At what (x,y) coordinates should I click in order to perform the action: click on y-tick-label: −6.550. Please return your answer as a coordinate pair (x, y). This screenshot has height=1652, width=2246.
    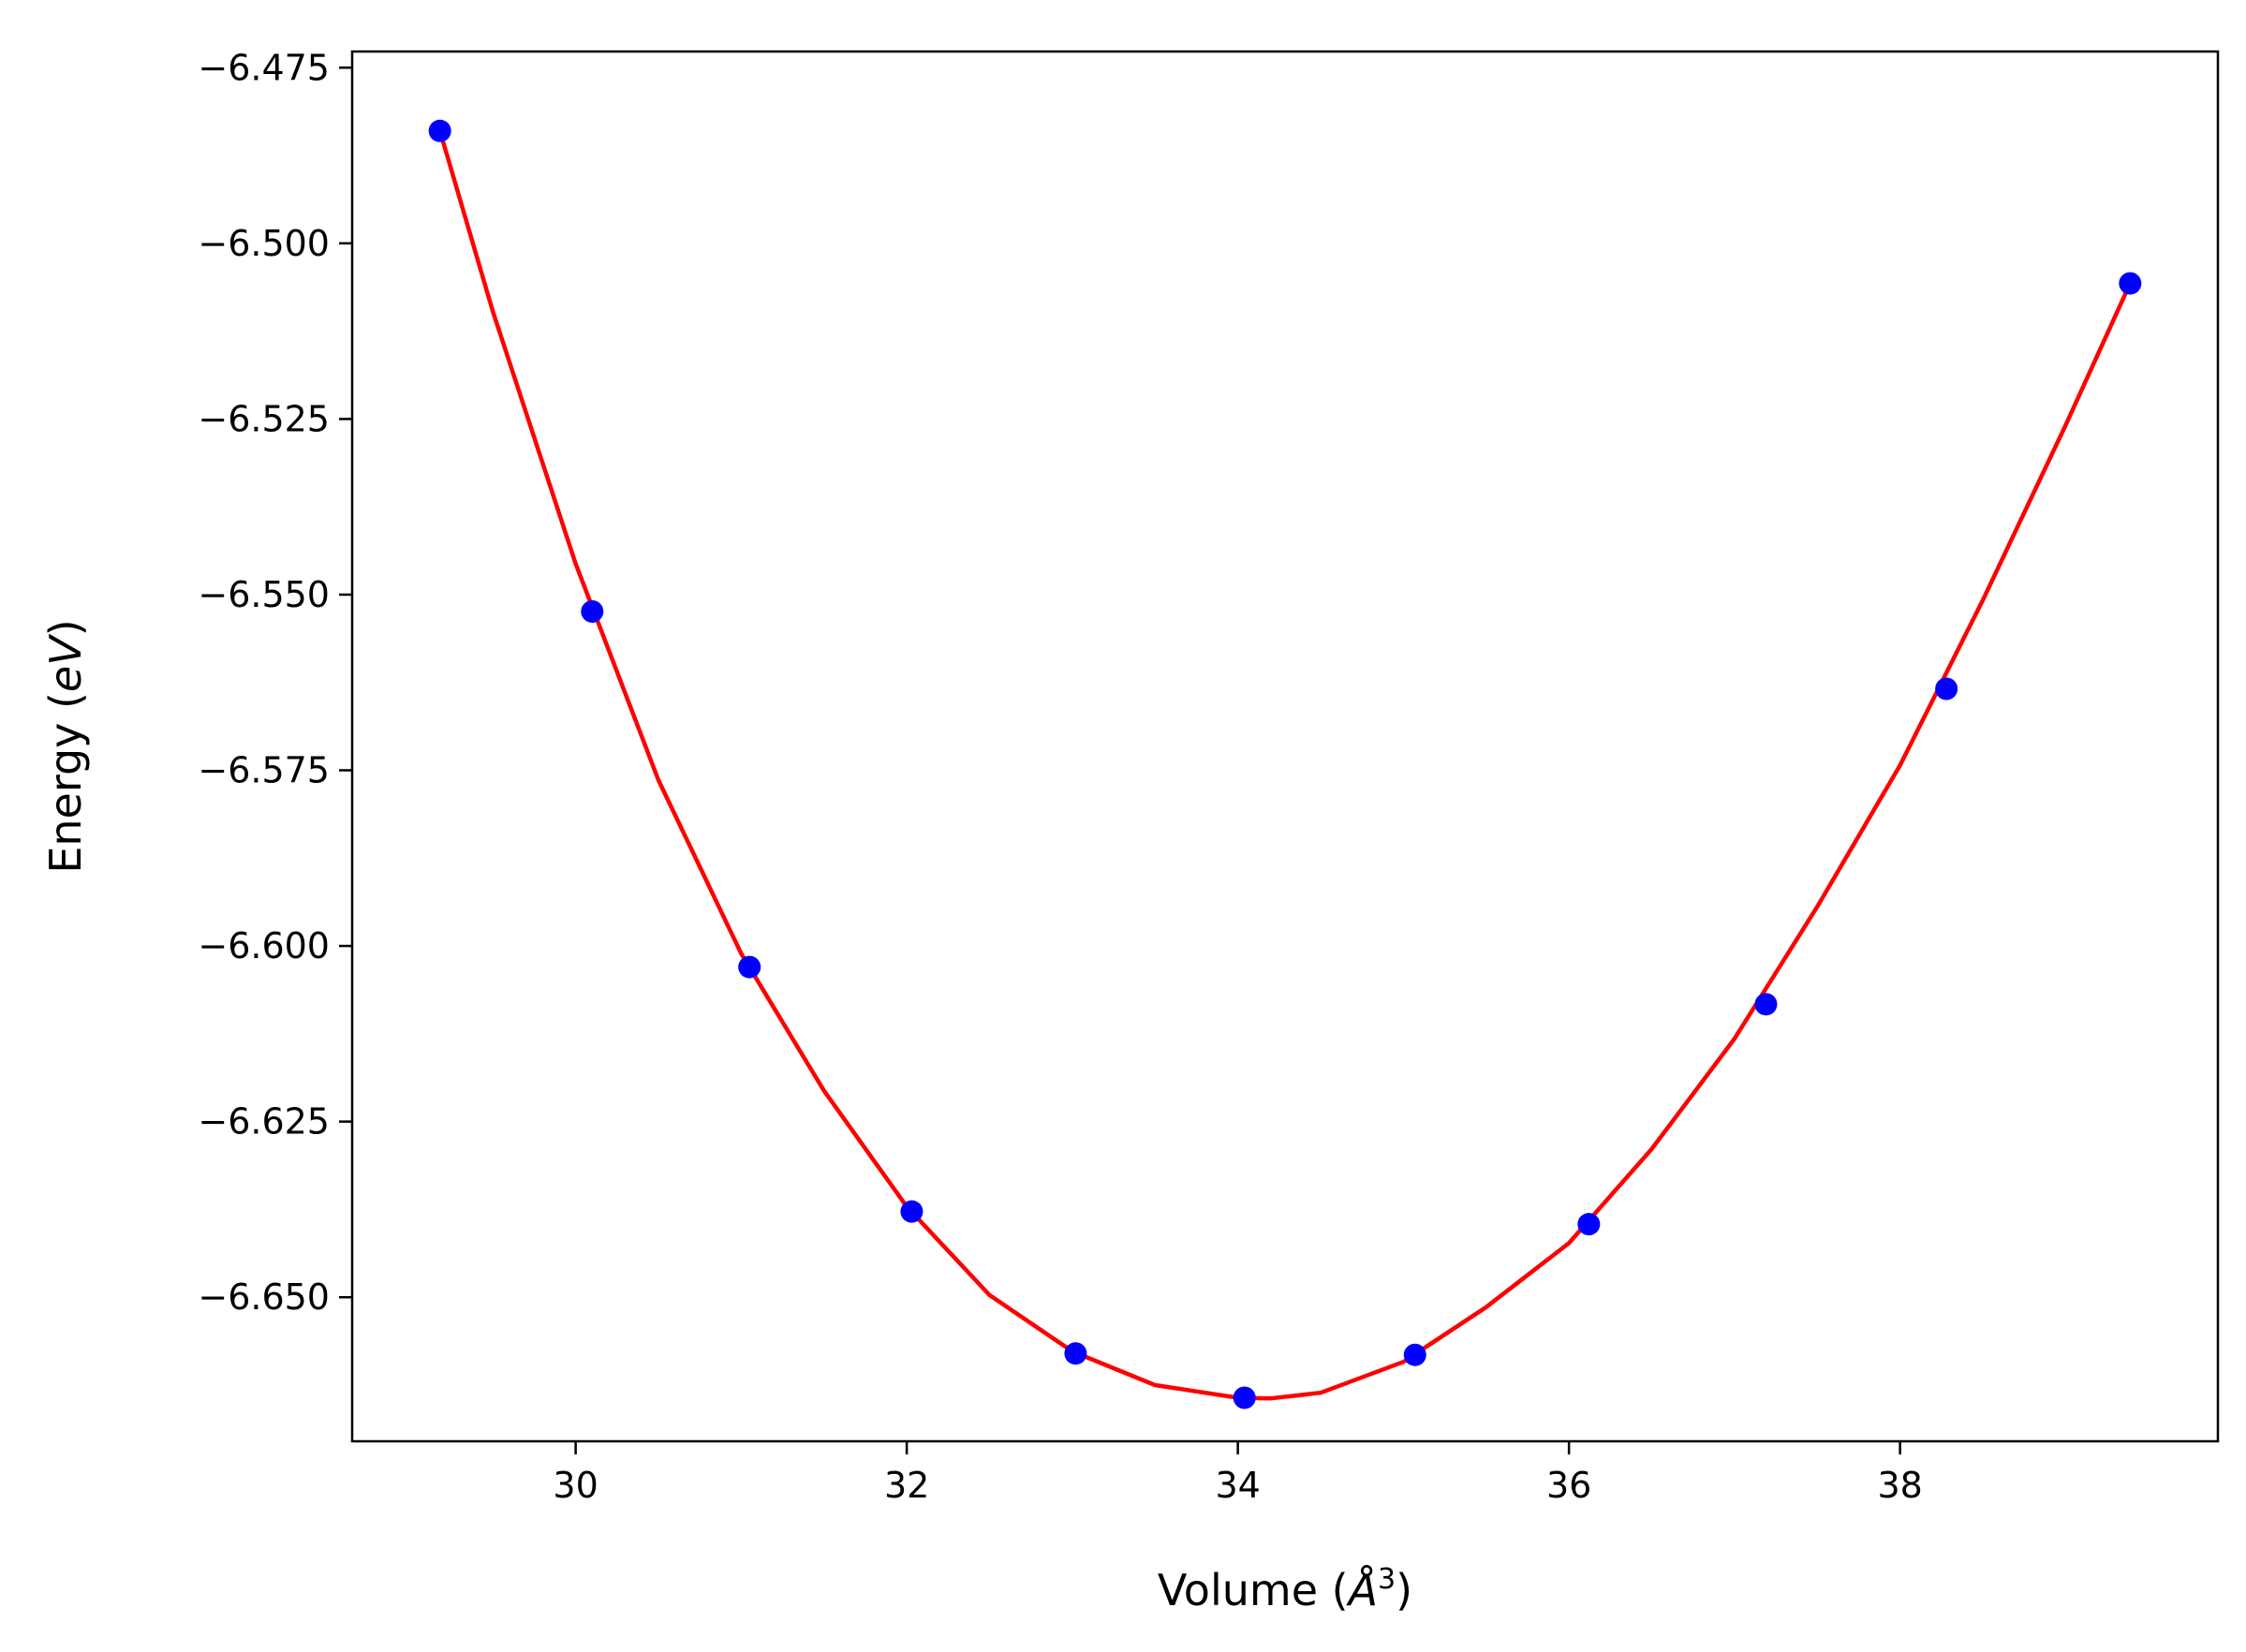
    Looking at the image, I should click on (264, 594).